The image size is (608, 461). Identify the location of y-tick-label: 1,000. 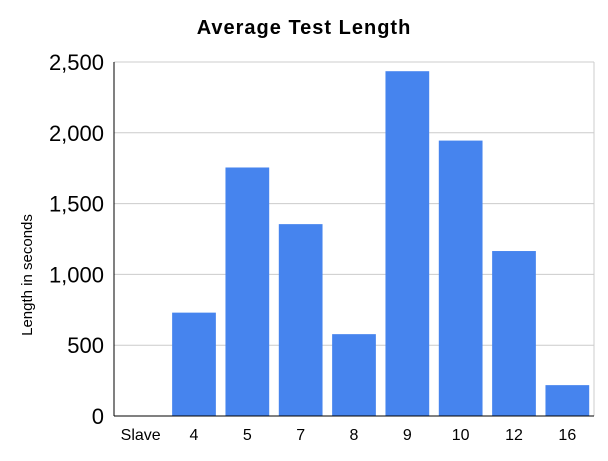
(76, 274).